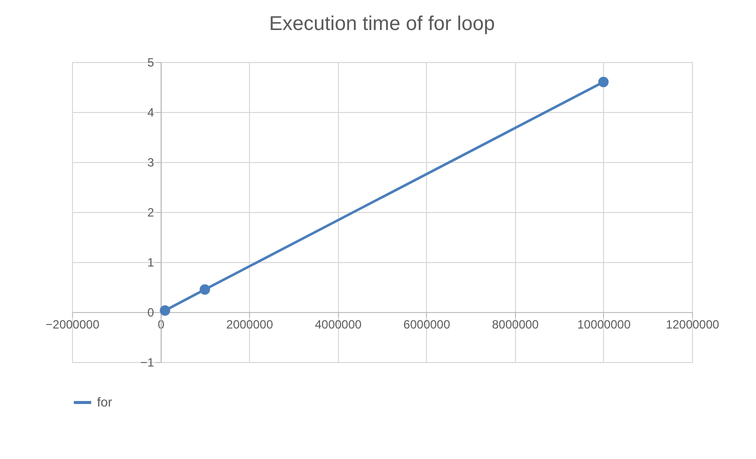 The width and height of the screenshot is (756, 459). Describe the element at coordinates (147, 363) in the screenshot. I see `y-tick-label: −1` at that location.